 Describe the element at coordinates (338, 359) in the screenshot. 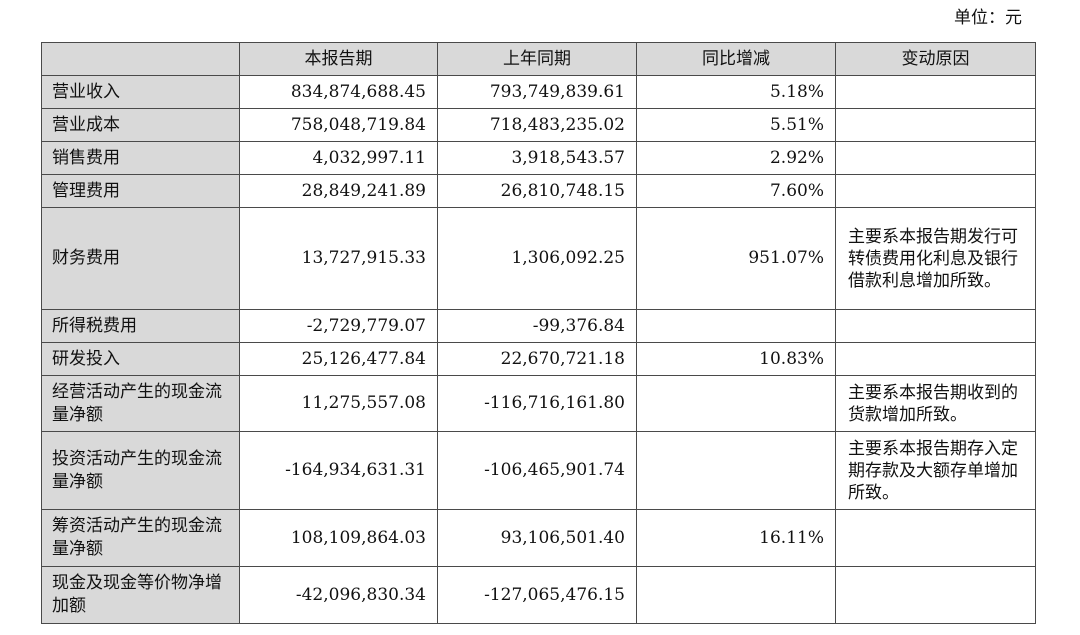

I see `row-current: 25,126,477.84` at that location.